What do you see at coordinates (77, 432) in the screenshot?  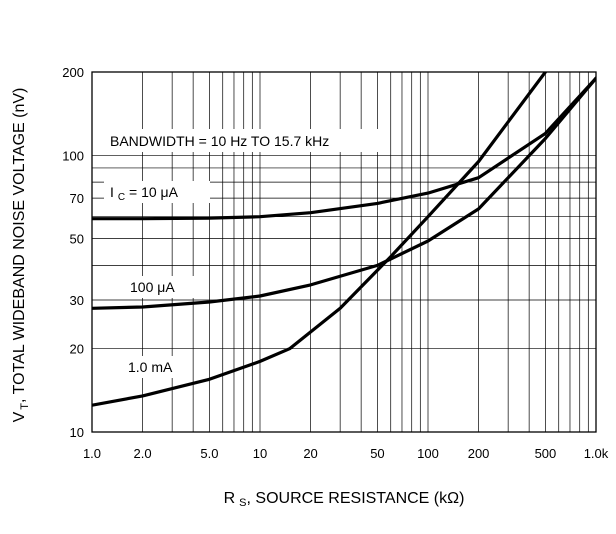 I see `y-tick-label: 10` at bounding box center [77, 432].